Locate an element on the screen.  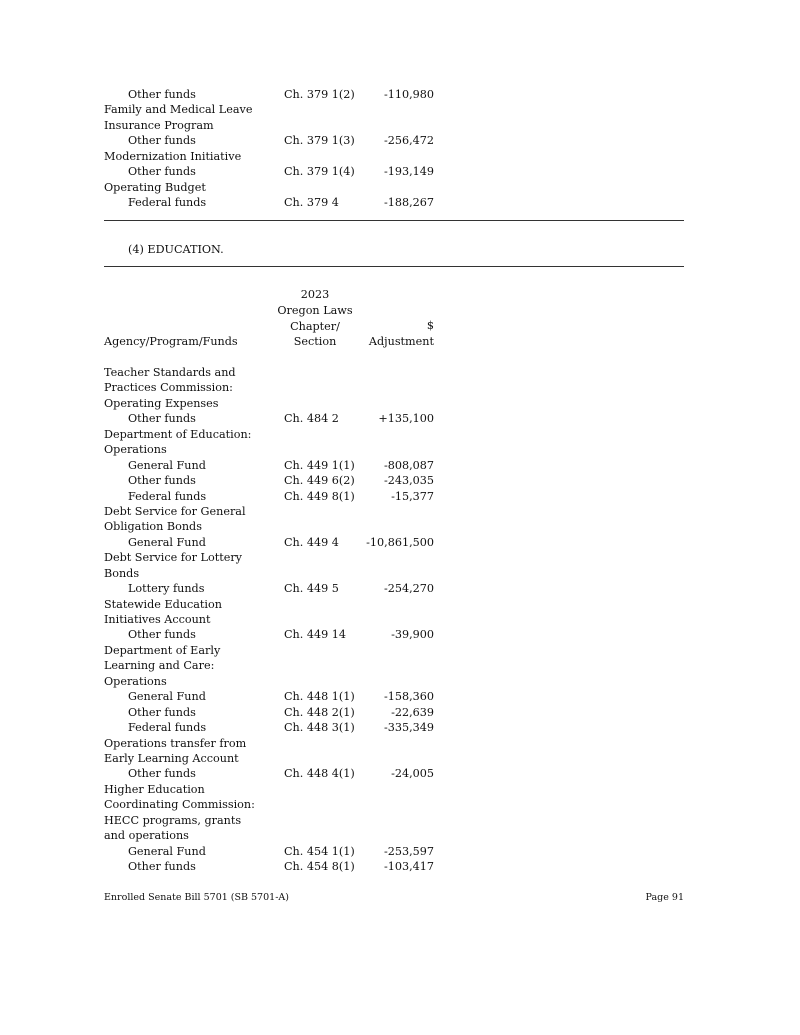
header-agency: Agency/Program/Funds is located at coordinates (171, 341).